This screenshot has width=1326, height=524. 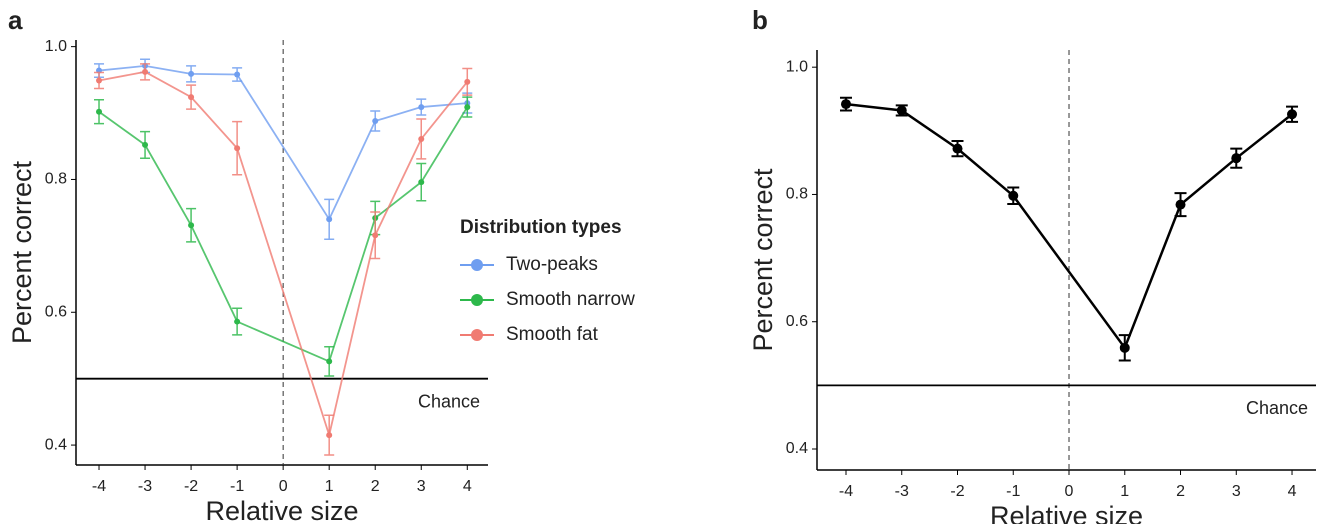 What do you see at coordinates (552, 264) in the screenshot?
I see `legend-label: Two-peaks` at bounding box center [552, 264].